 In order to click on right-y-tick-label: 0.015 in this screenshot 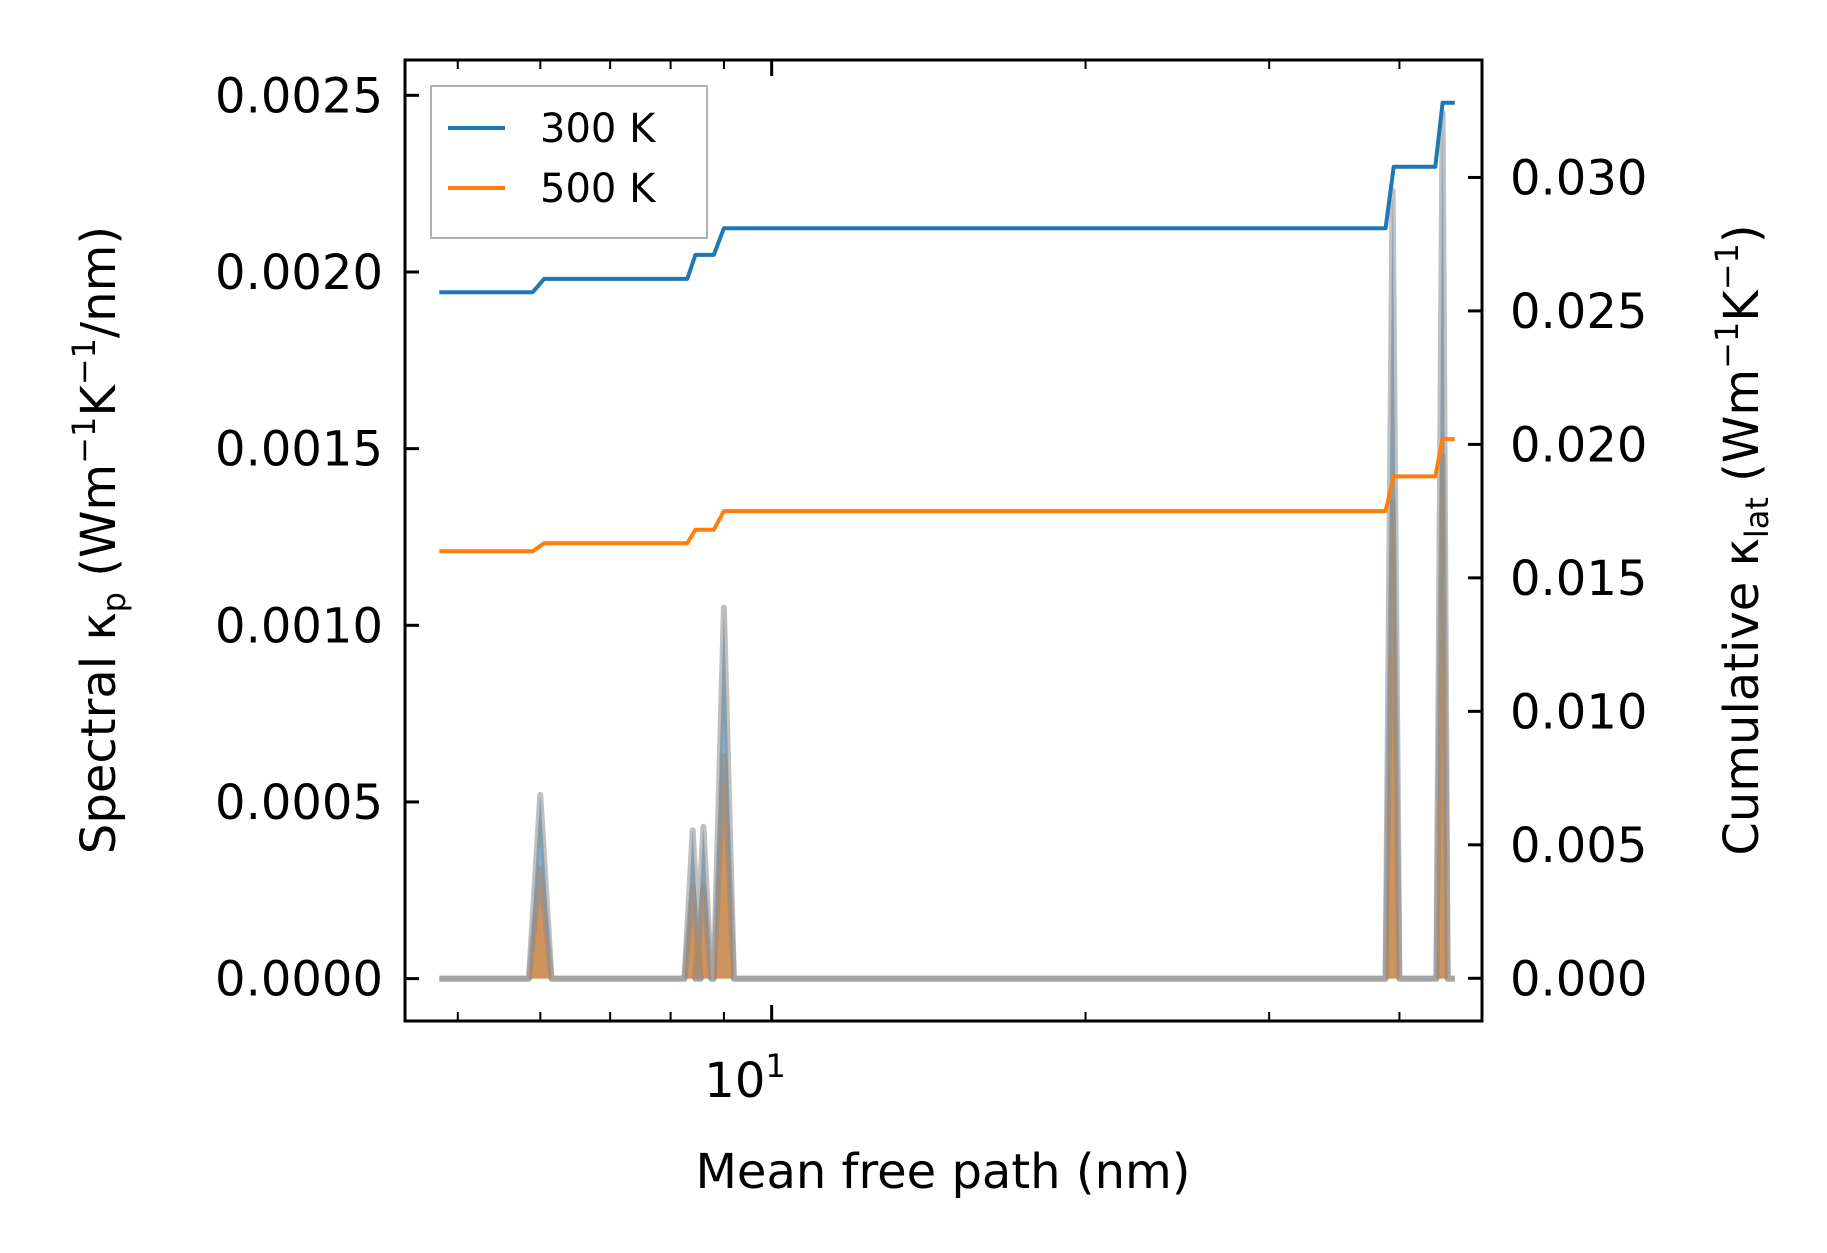, I will do `click(1578, 579)`.